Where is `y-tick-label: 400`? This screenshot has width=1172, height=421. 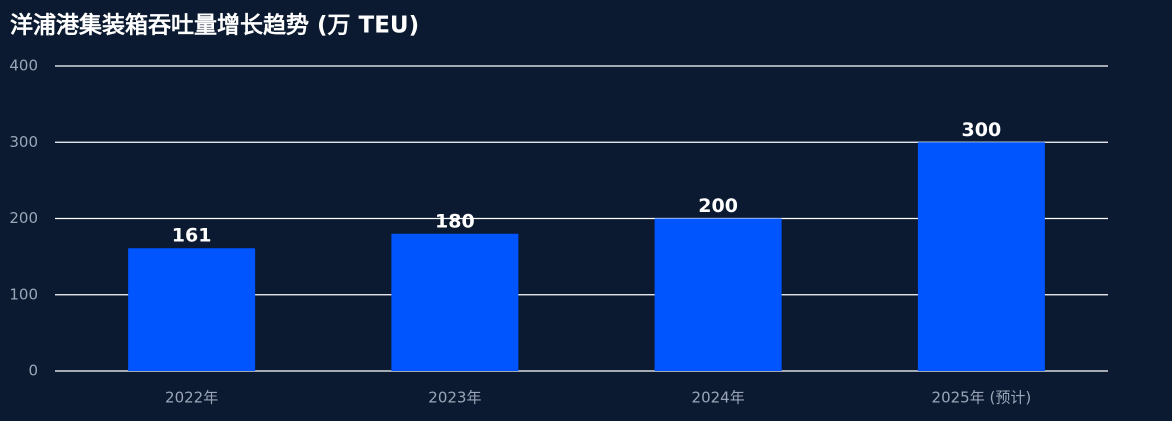
y-tick-label: 400 is located at coordinates (23, 66).